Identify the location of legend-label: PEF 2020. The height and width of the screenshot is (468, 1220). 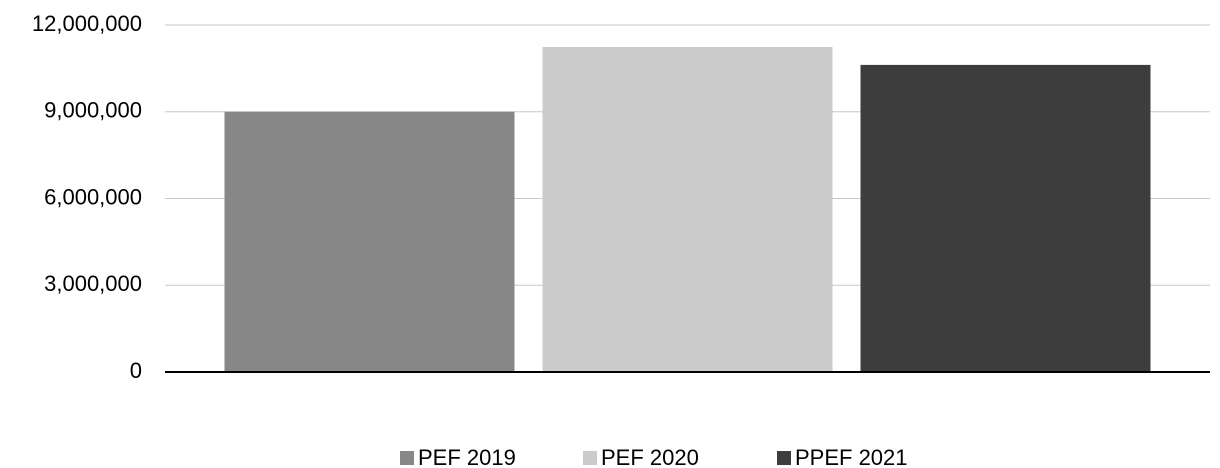
(650, 456).